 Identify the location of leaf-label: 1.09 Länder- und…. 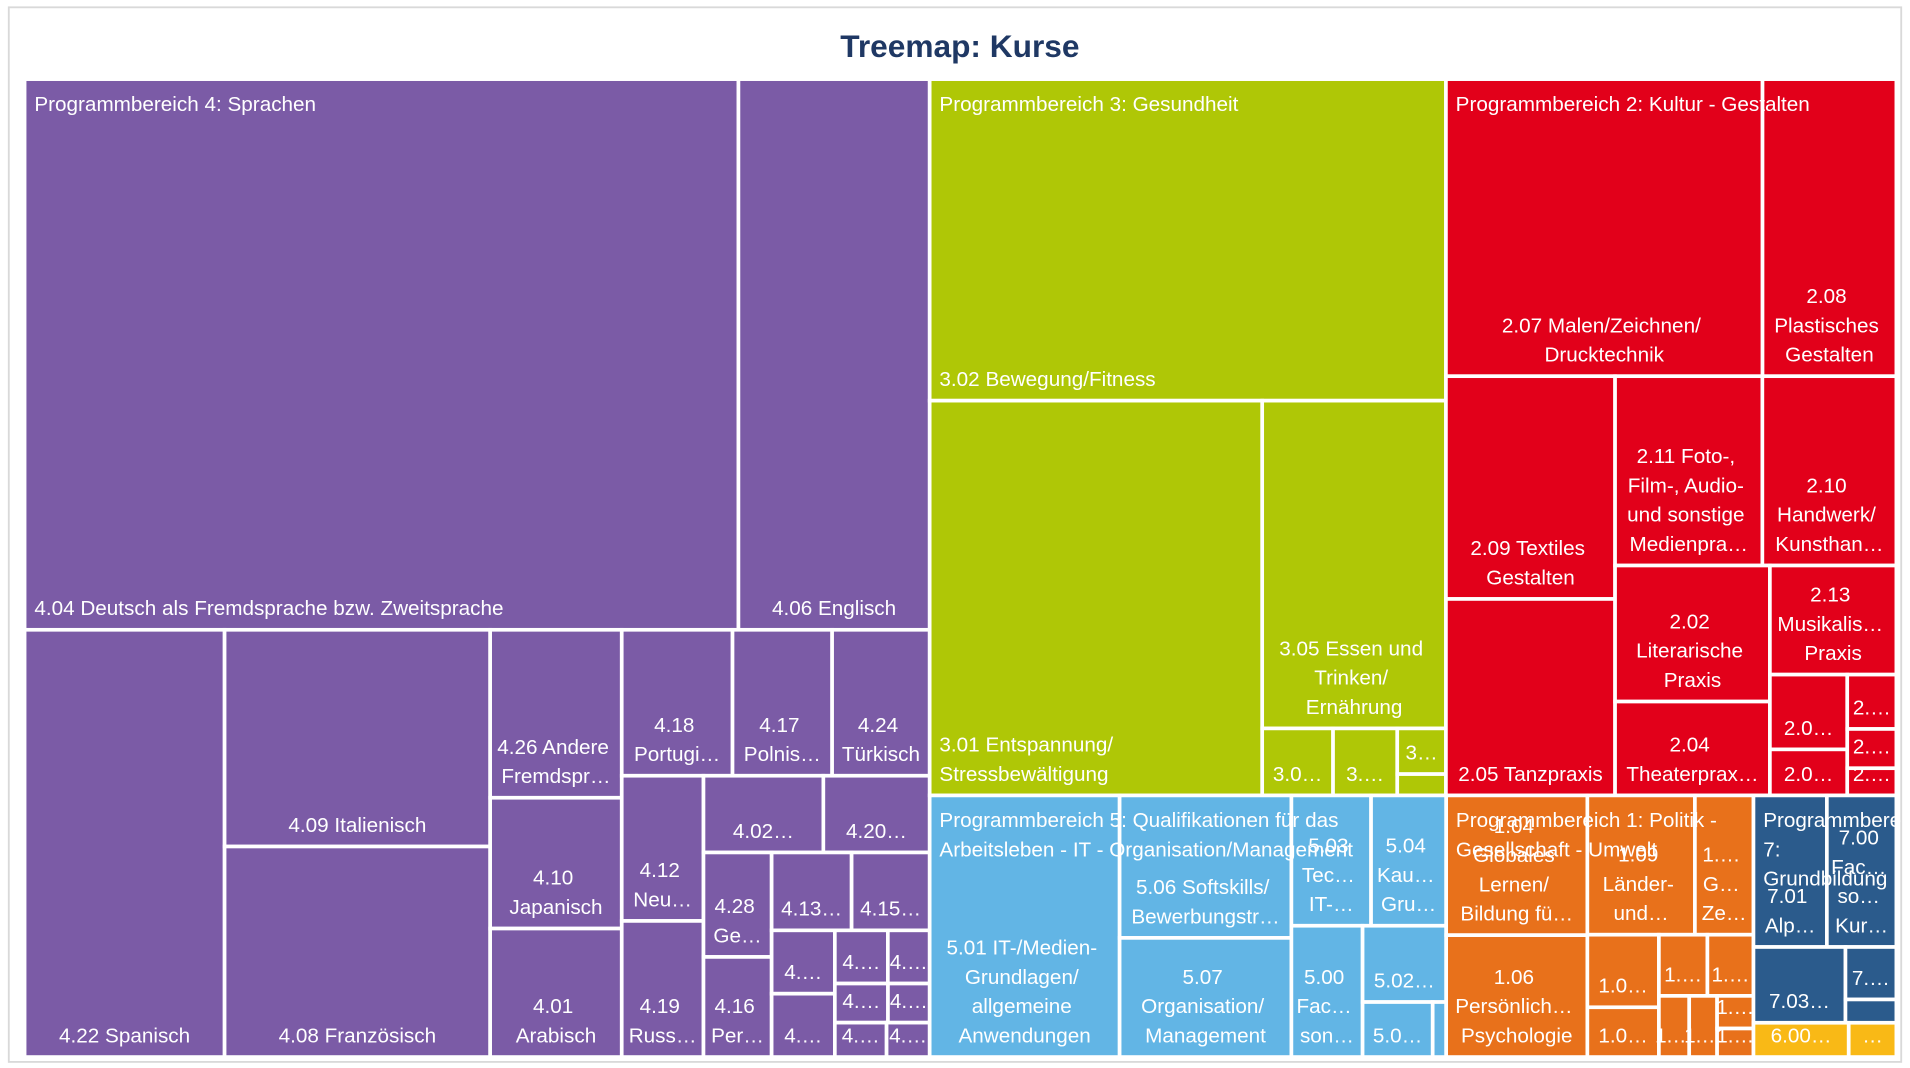
(1641, 884).